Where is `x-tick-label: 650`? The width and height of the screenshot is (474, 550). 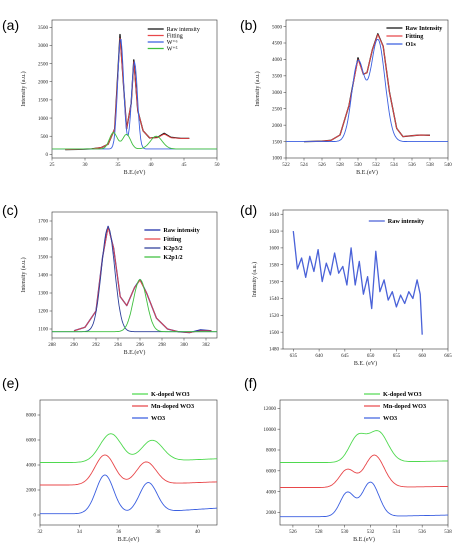 x-tick-label: 650 is located at coordinates (371, 356).